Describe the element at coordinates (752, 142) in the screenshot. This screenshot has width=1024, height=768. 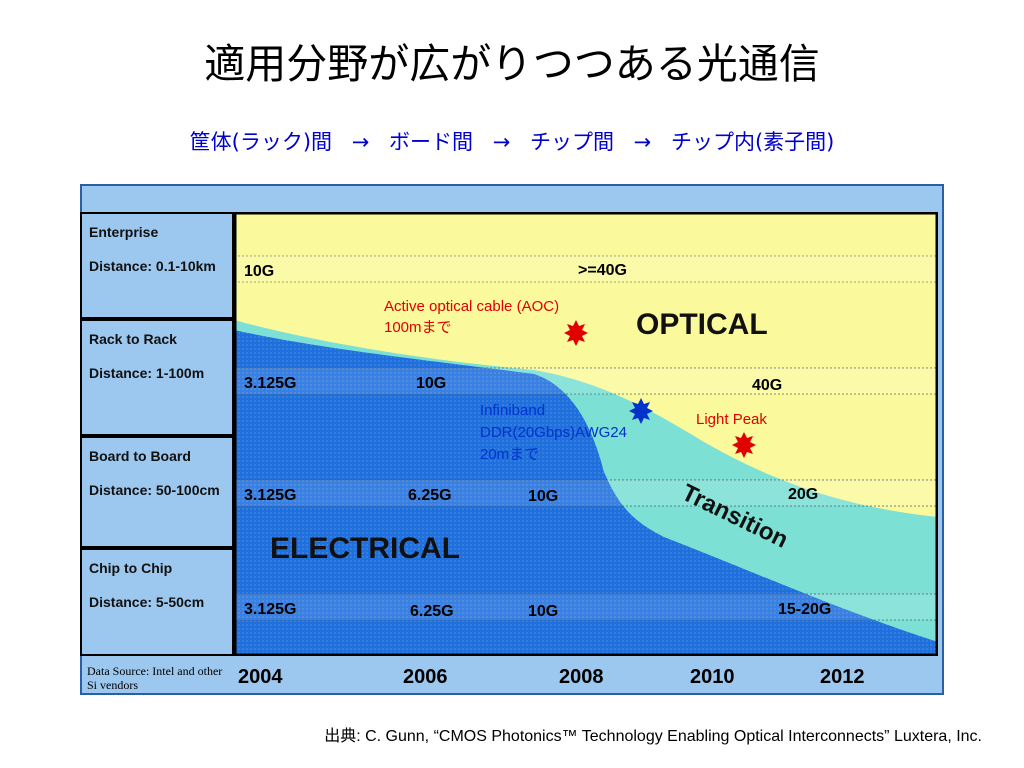
I see `step-in-chip: チップ内(素子間)` at that location.